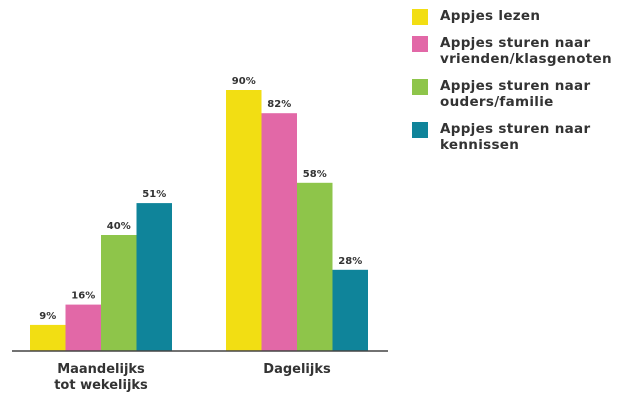 This screenshot has height=393, width=619. Describe the element at coordinates (315, 174) in the screenshot. I see `bar-value-label: 58%` at that location.